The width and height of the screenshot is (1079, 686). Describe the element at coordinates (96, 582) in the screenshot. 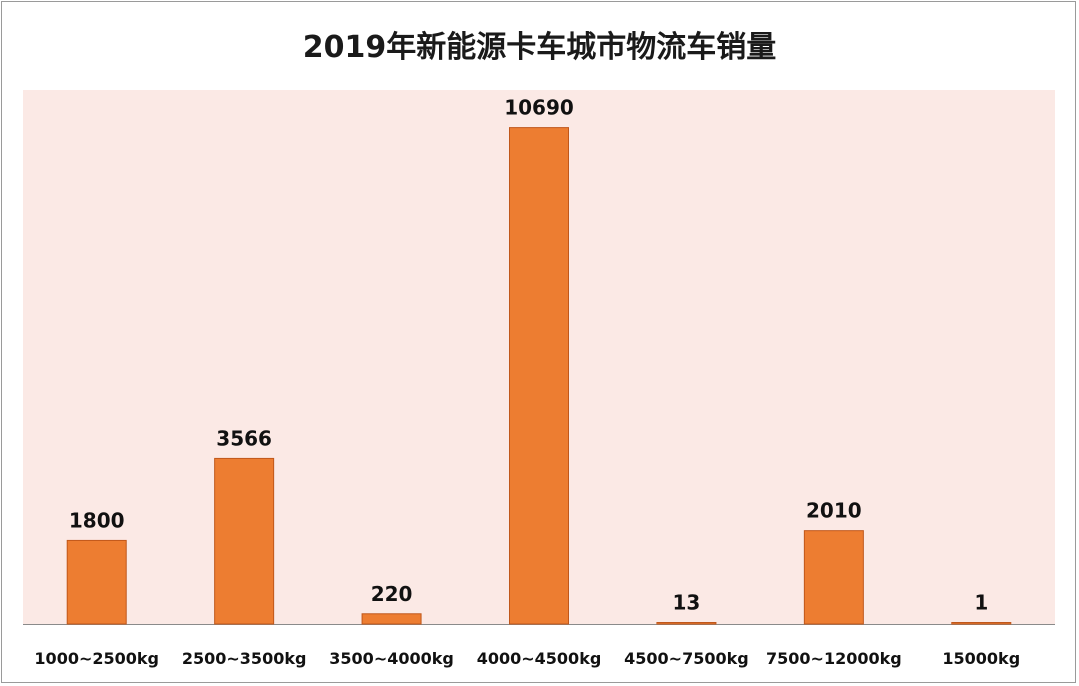

I see `bar-1000~2500kg` at that location.